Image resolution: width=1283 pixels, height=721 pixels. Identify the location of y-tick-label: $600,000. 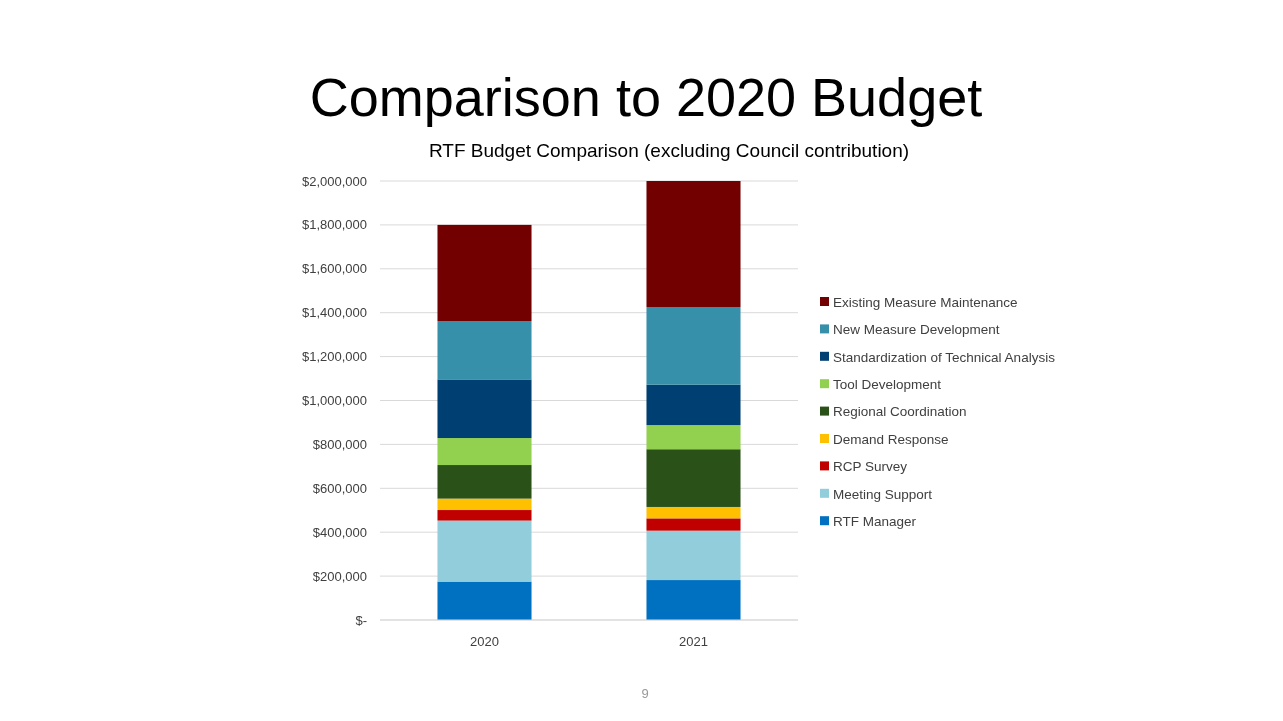
(339, 488).